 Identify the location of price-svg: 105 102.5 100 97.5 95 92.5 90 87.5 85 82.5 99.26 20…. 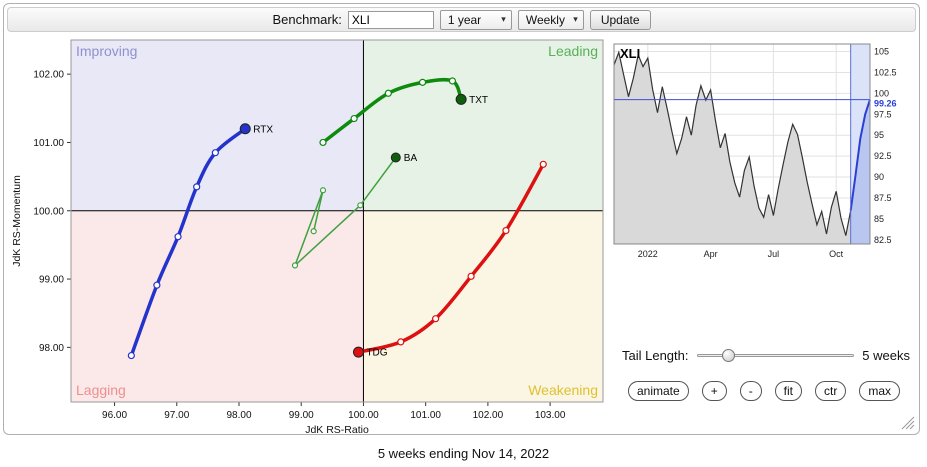
(755, 151).